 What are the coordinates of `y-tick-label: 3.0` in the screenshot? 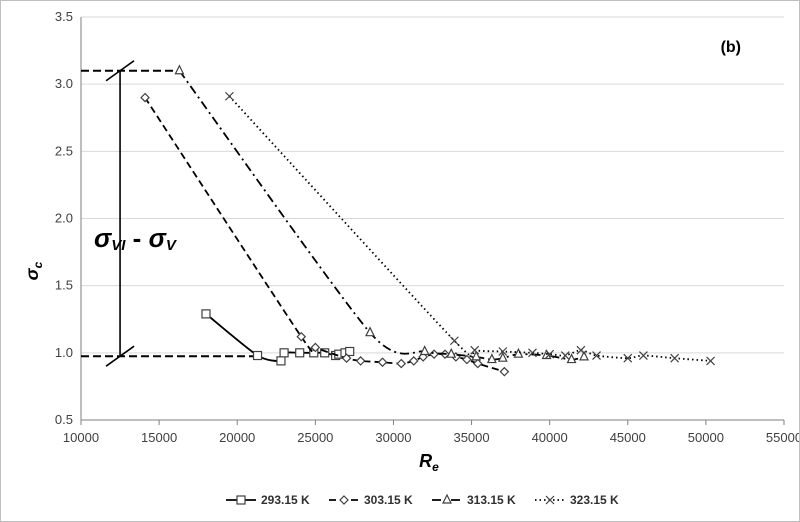 It's located at (64, 83).